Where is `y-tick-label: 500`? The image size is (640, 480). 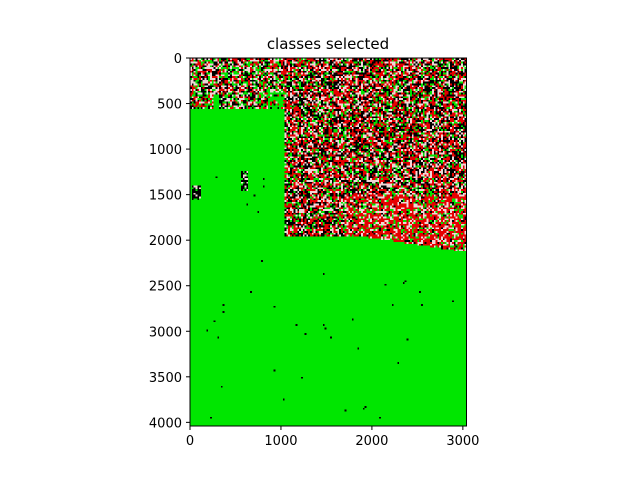
y-tick-label: 500 is located at coordinates (169, 105).